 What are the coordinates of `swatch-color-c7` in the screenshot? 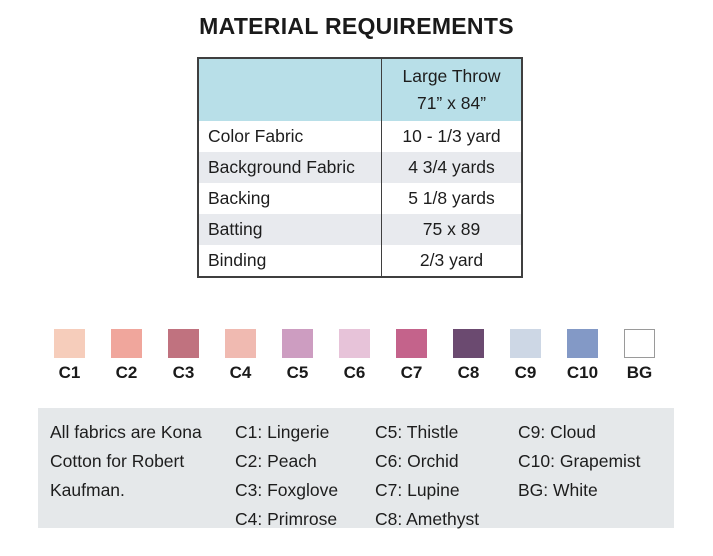 It's located at (411, 343).